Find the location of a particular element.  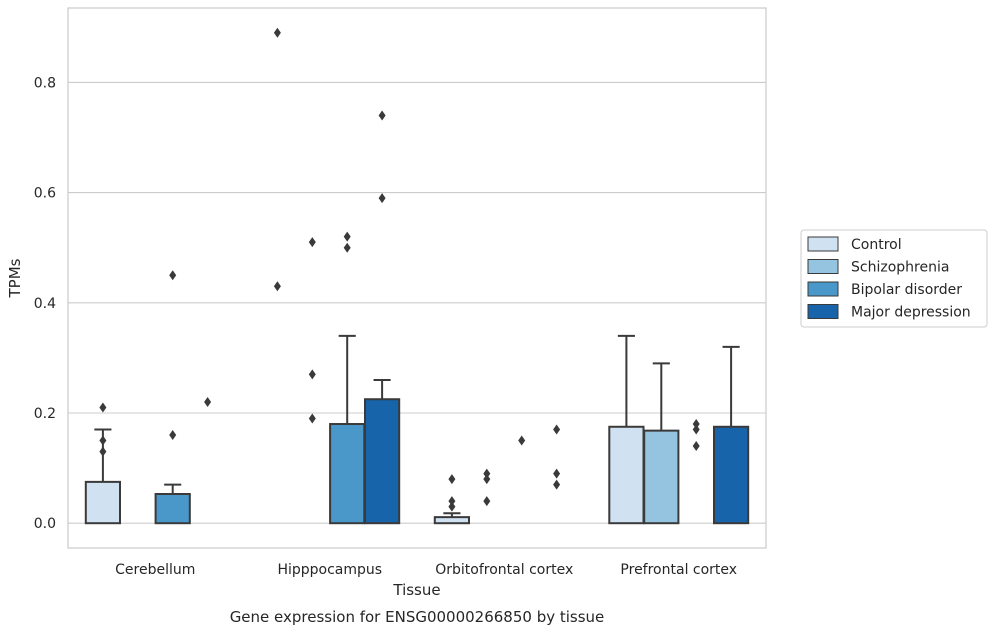

x-tick-label: Hipppocampus is located at coordinates (329, 570).